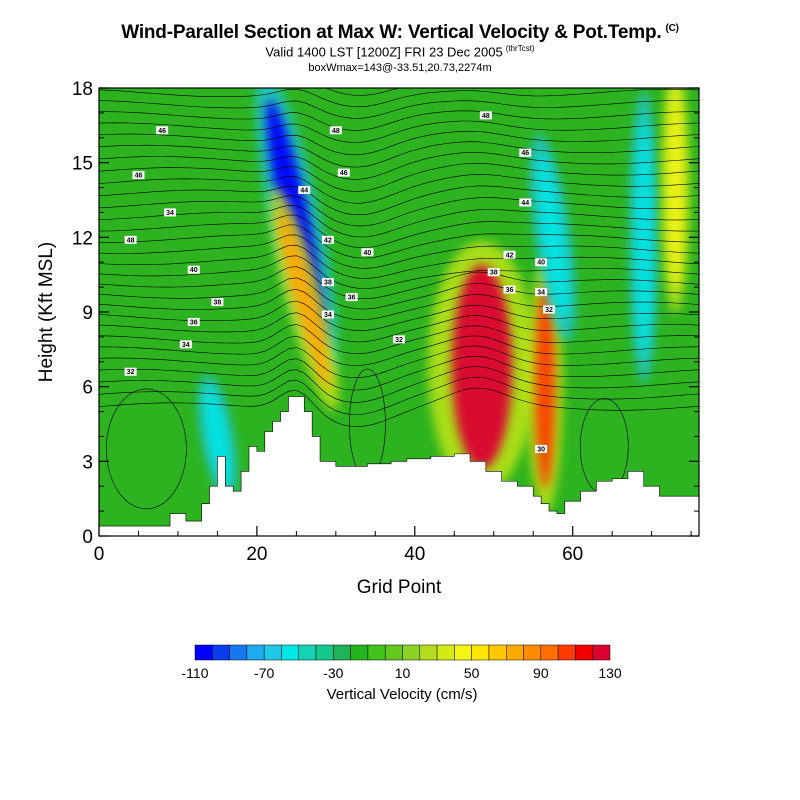  What do you see at coordinates (414, 554) in the screenshot?
I see `x-tick-label: 40` at bounding box center [414, 554].